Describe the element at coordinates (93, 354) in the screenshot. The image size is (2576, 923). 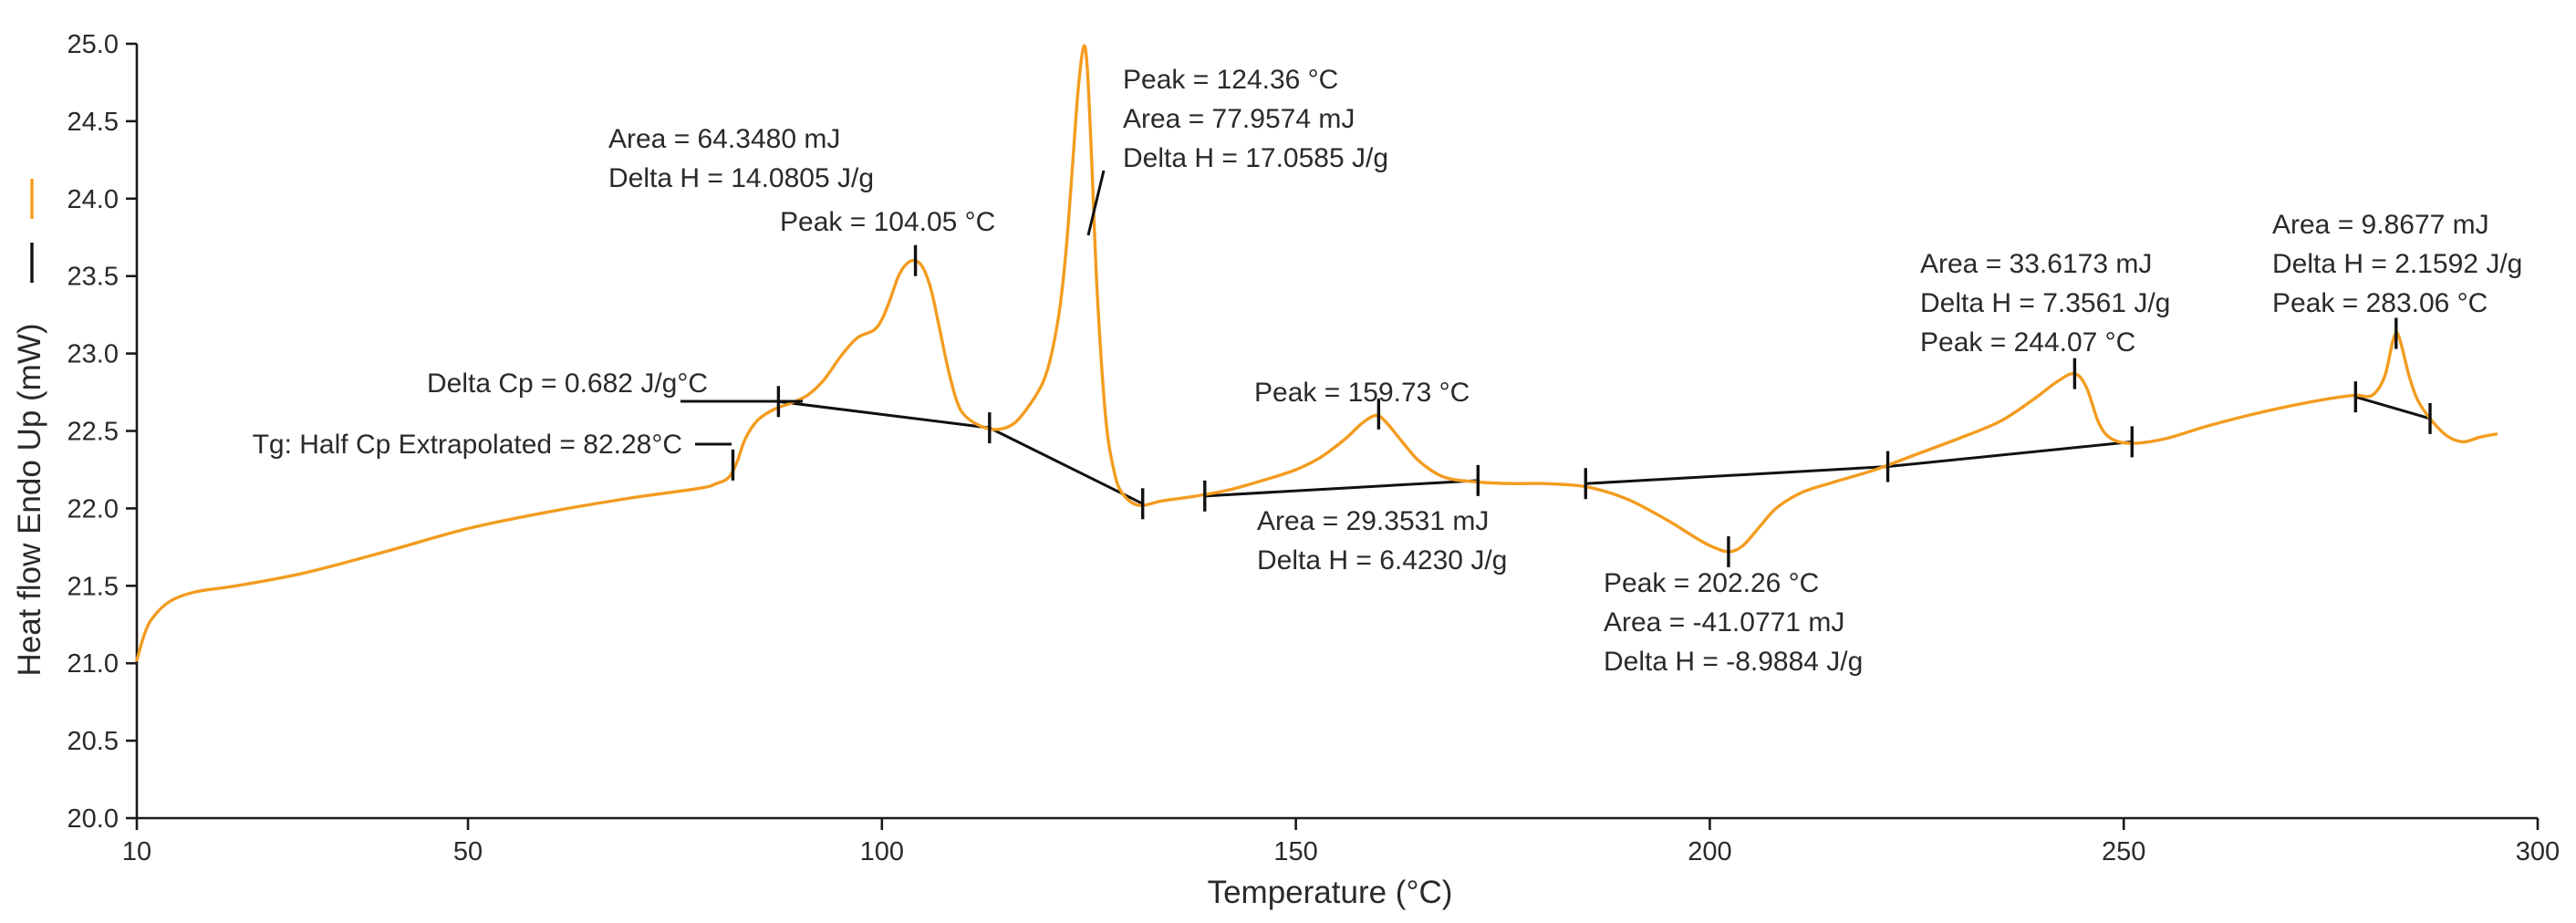
I see `y-tick-label: 23.0` at that location.